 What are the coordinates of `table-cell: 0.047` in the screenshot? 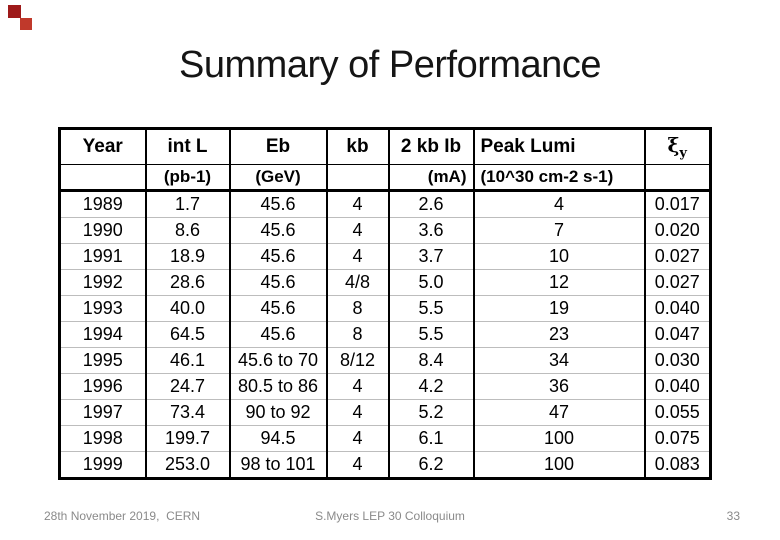 It's located at (677, 334).